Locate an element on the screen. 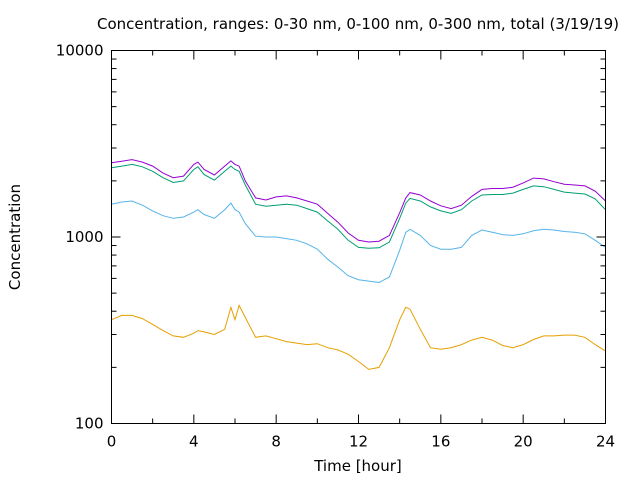  x-tick-label: 8 is located at coordinates (276, 442).